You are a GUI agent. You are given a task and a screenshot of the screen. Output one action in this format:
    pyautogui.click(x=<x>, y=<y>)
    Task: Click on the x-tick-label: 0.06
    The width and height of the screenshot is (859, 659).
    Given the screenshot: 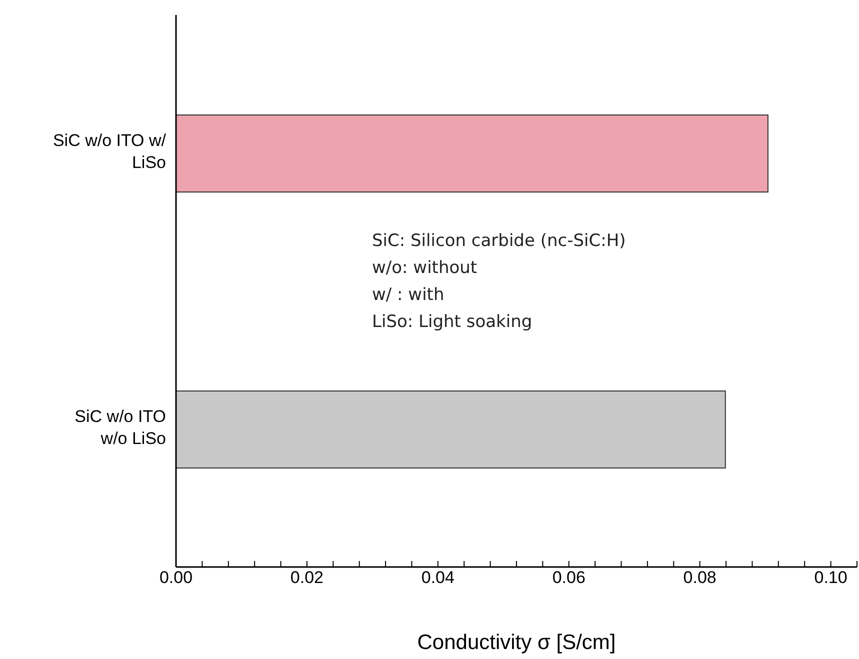 What is the action you would take?
    pyautogui.click(x=569, y=577)
    